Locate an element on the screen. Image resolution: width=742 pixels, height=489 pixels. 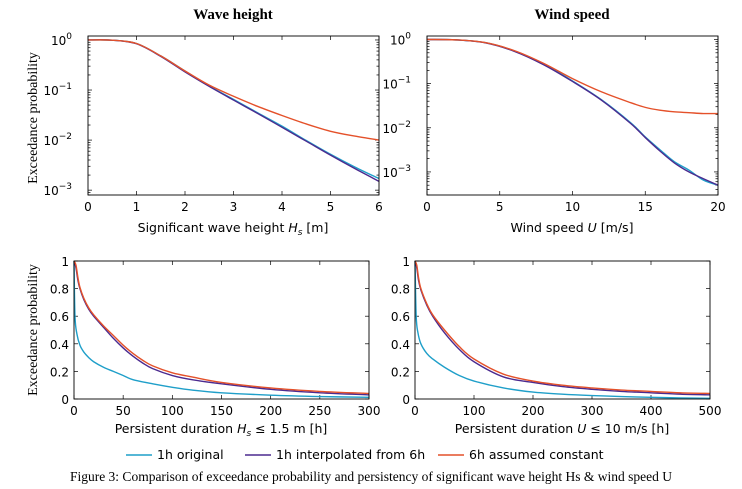
x-tick-label: 1 is located at coordinates (137, 207).